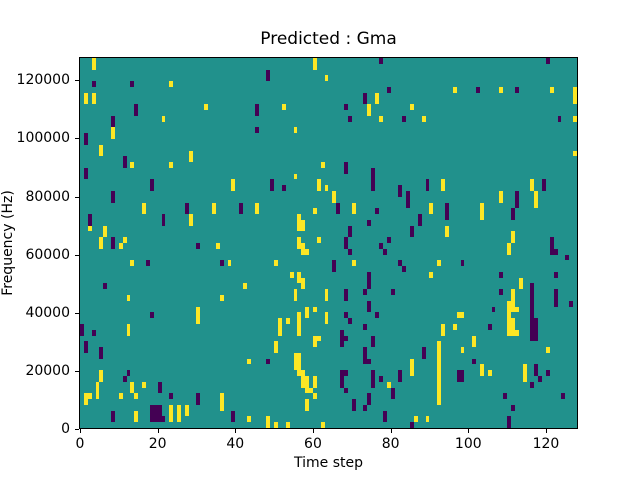  Describe the element at coordinates (326, 444) in the screenshot. I see `x-axis-ticks: 0 20 40 60 80 100 120` at that location.